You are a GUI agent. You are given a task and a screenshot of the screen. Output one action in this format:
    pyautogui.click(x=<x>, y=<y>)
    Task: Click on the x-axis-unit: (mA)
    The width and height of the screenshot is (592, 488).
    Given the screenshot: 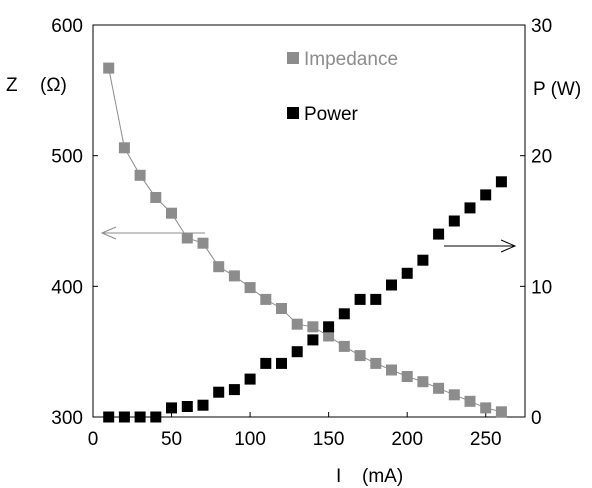 What is the action you would take?
    pyautogui.click(x=382, y=476)
    